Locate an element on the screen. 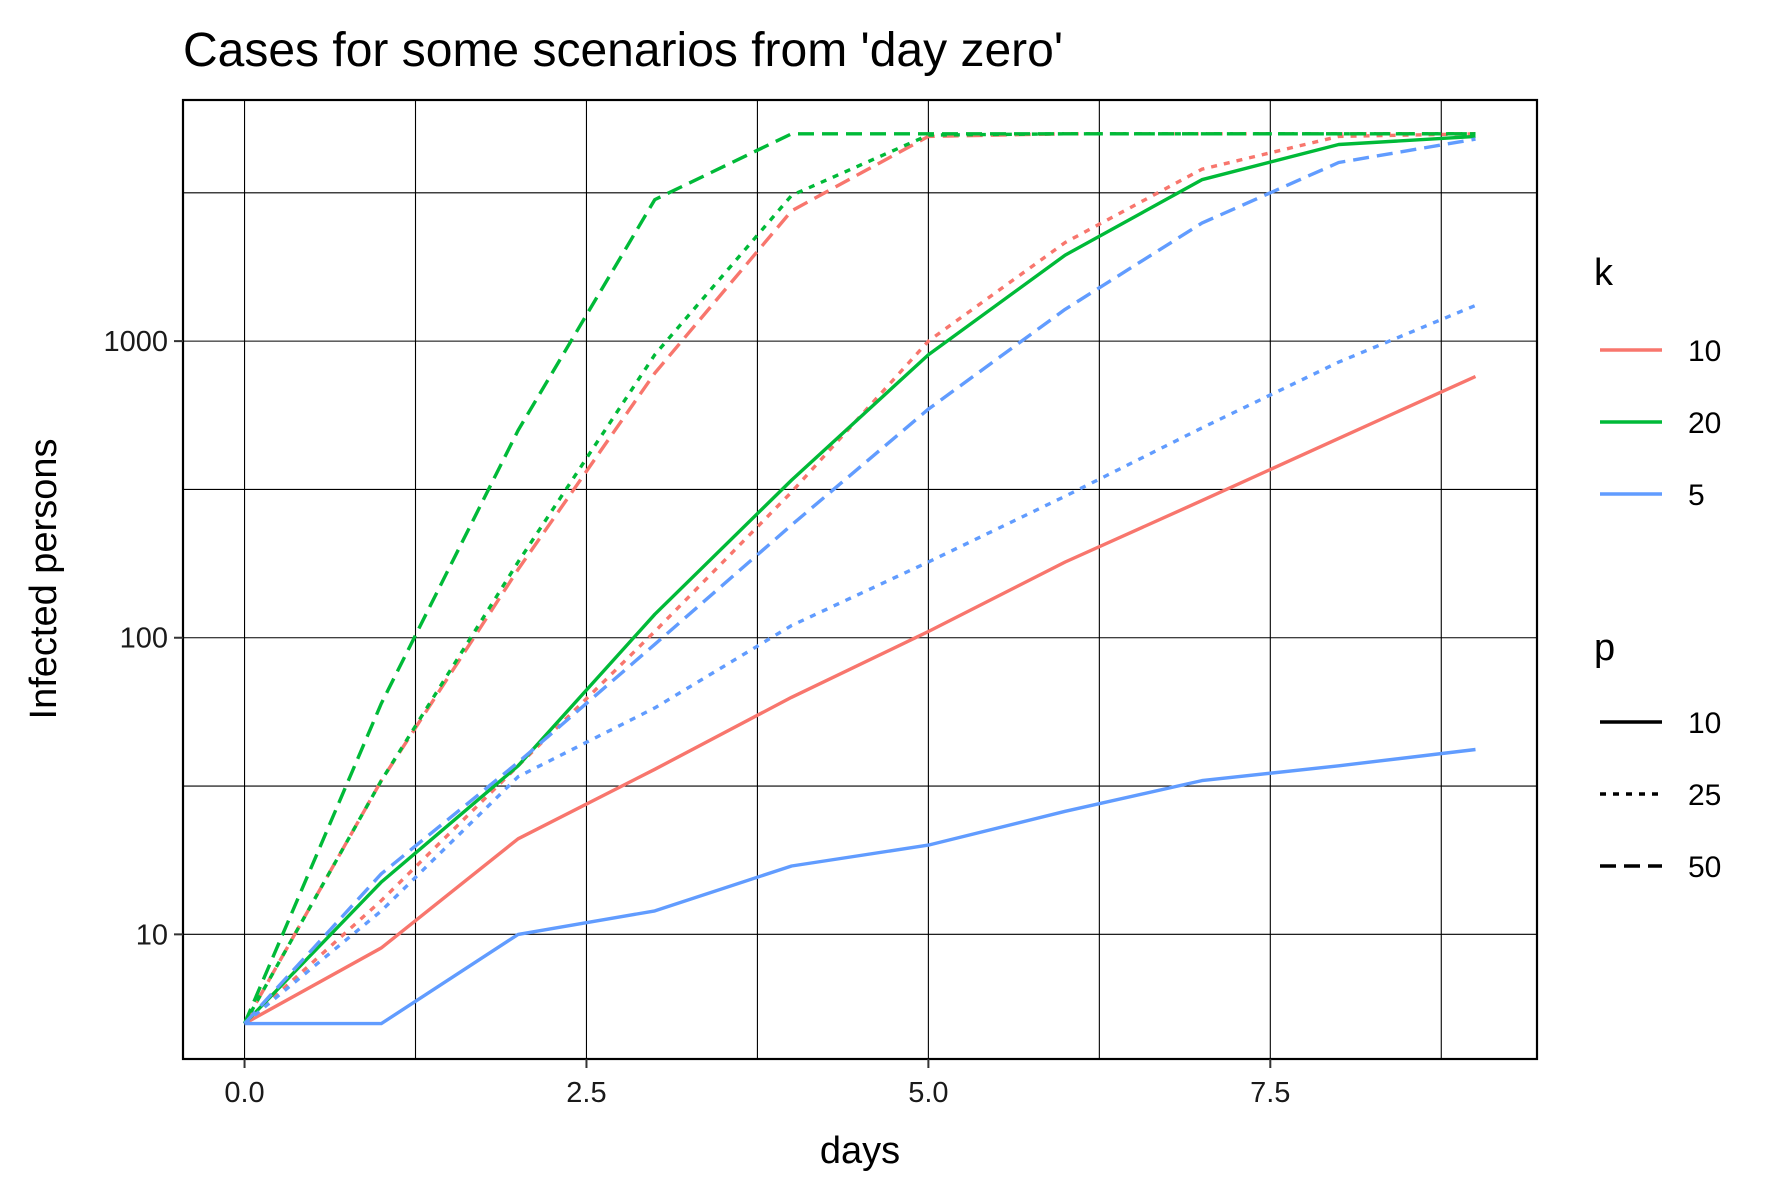 This screenshot has height=1181, width=1771. x-tick-label: 0.0 is located at coordinates (244, 1093).